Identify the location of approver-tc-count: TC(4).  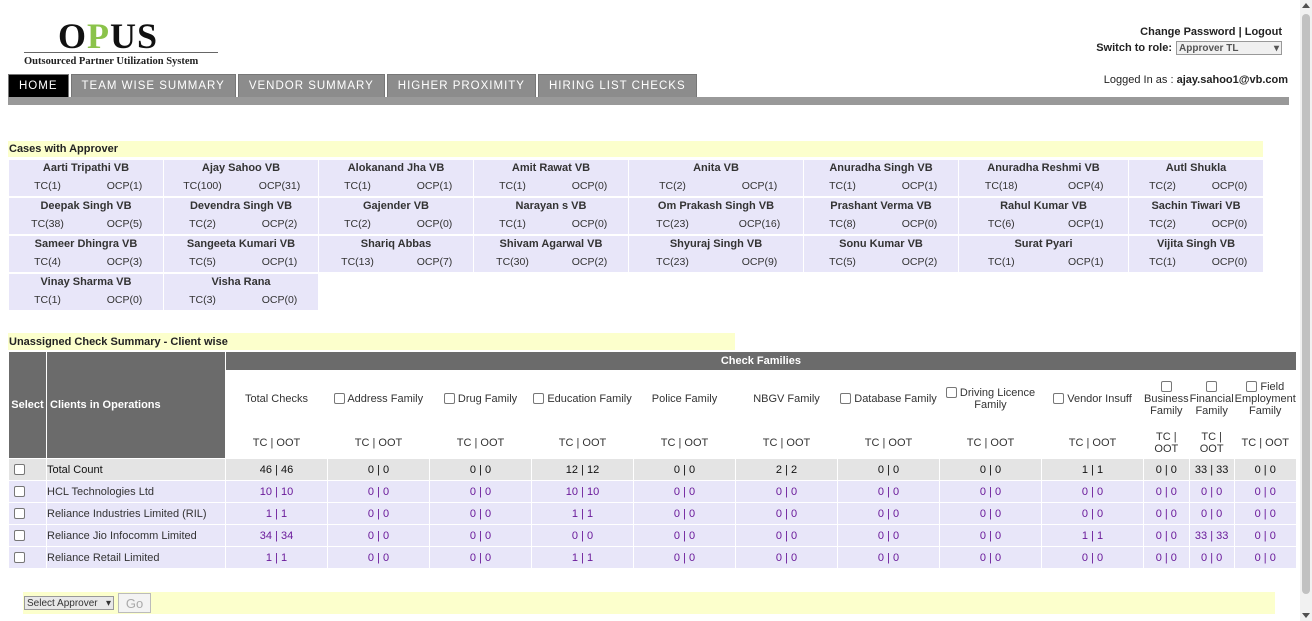
(47, 262).